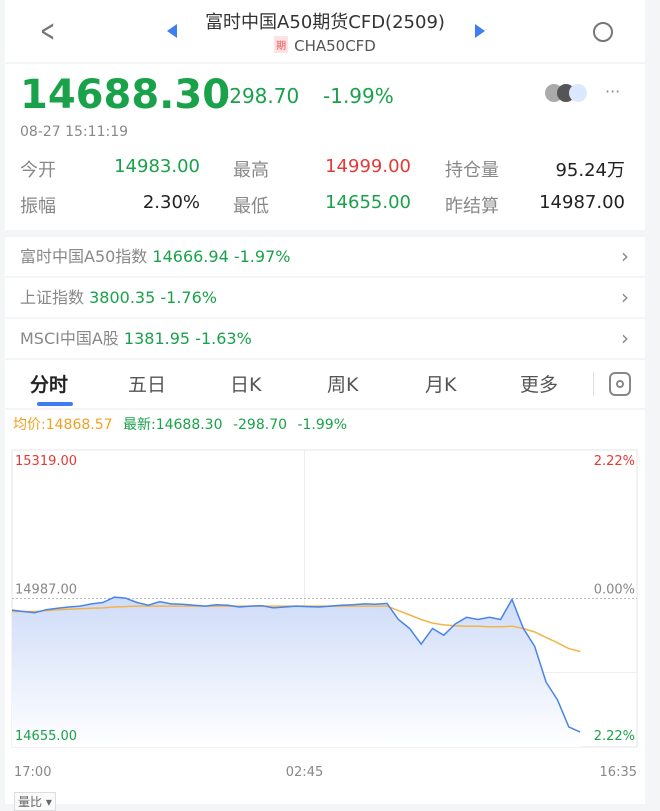 The height and width of the screenshot is (811, 660). What do you see at coordinates (32, 772) in the screenshot?
I see `x-tick-label: 17:00` at bounding box center [32, 772].